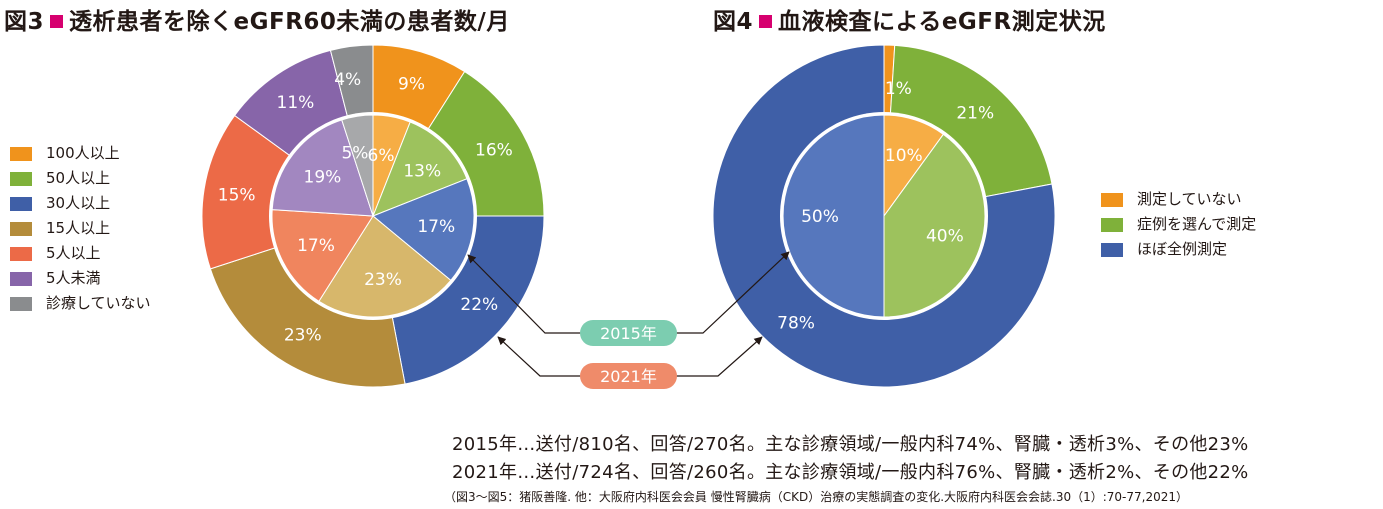 The width and height of the screenshot is (1383, 509). I want to click on fig3-outer-label-2: 22%, so click(479, 305).